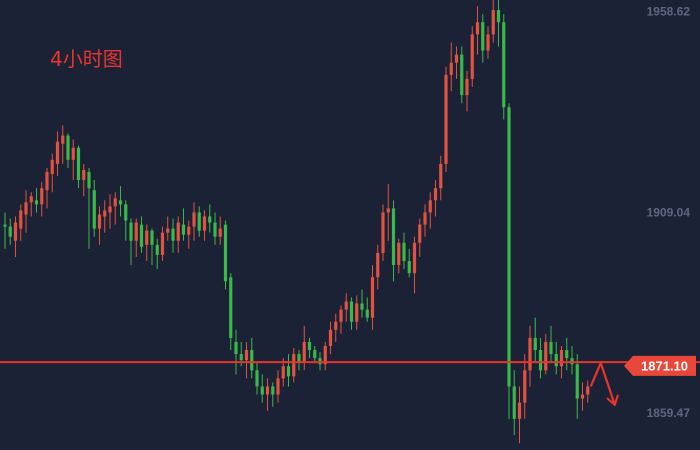 This screenshot has height=450, width=700. What do you see at coordinates (612, 400) in the screenshot?
I see `projection-arrow-head` at bounding box center [612, 400].